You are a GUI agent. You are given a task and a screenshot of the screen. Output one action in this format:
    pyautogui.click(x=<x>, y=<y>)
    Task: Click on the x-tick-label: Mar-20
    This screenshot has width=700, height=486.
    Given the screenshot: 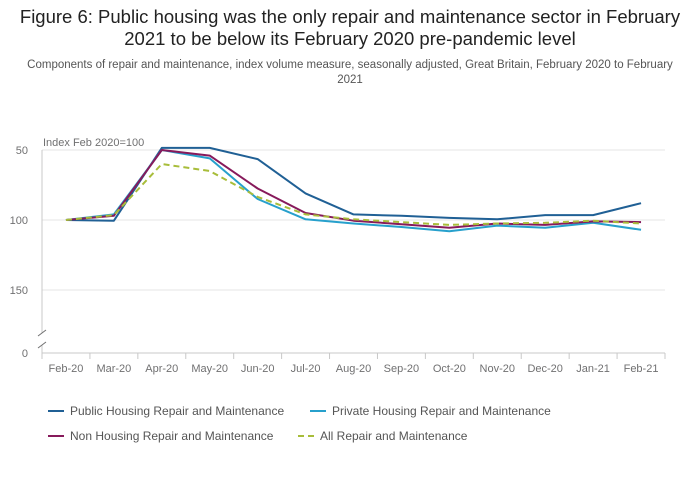 What is the action you would take?
    pyautogui.click(x=113, y=369)
    